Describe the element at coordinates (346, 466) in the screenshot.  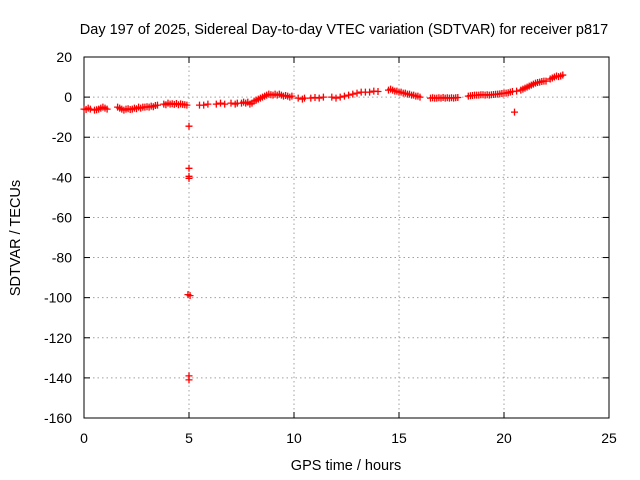
I see `x-axis-label: GPS time / hours` at that location.